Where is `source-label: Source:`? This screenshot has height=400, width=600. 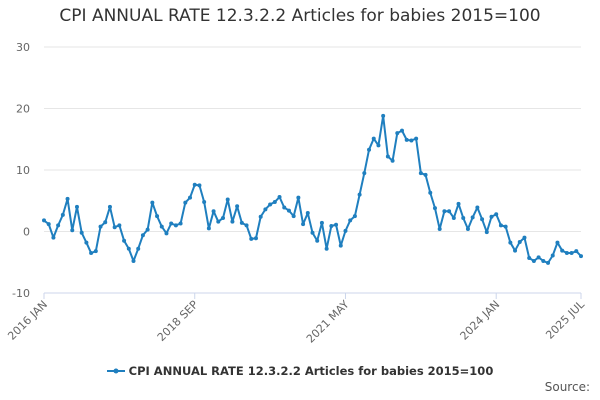
source-label: Source: is located at coordinates (567, 387).